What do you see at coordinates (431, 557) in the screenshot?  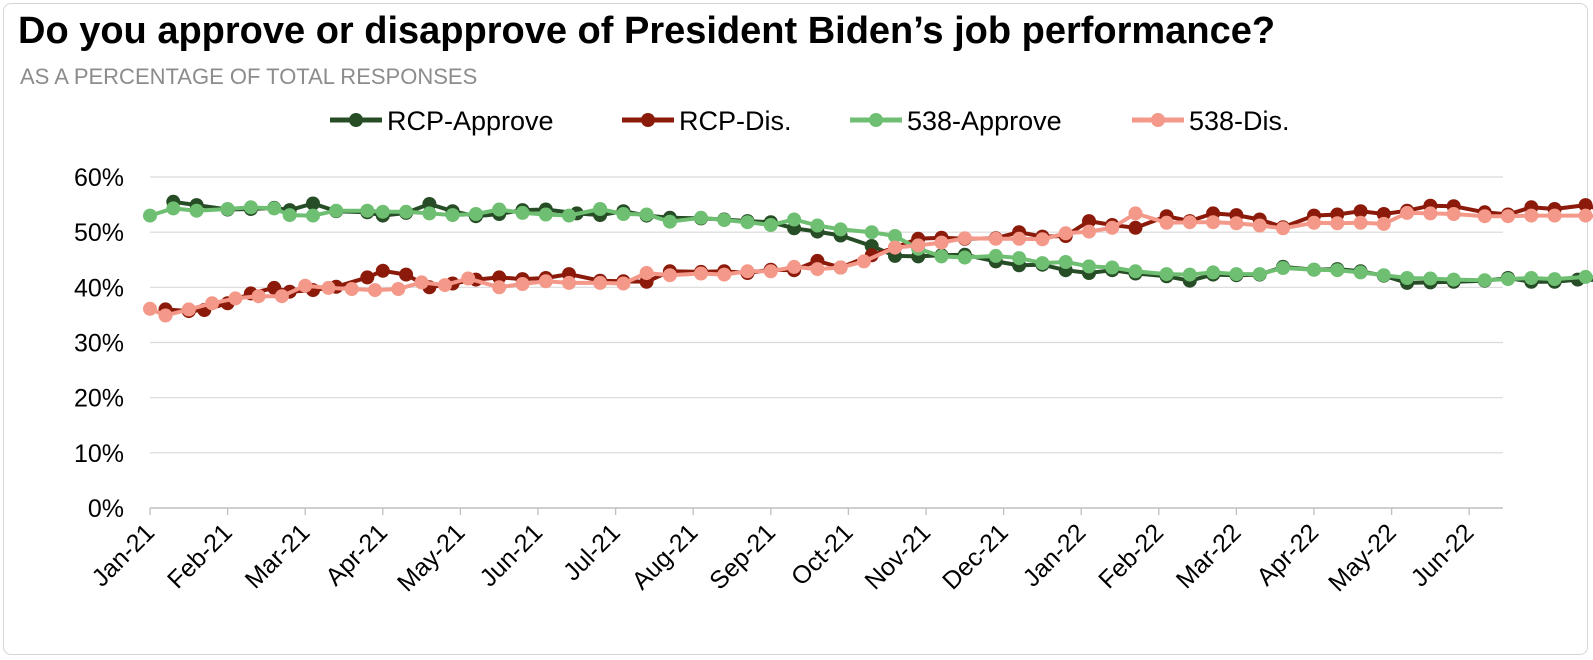 I see `x-tick-label: May-21` at bounding box center [431, 557].